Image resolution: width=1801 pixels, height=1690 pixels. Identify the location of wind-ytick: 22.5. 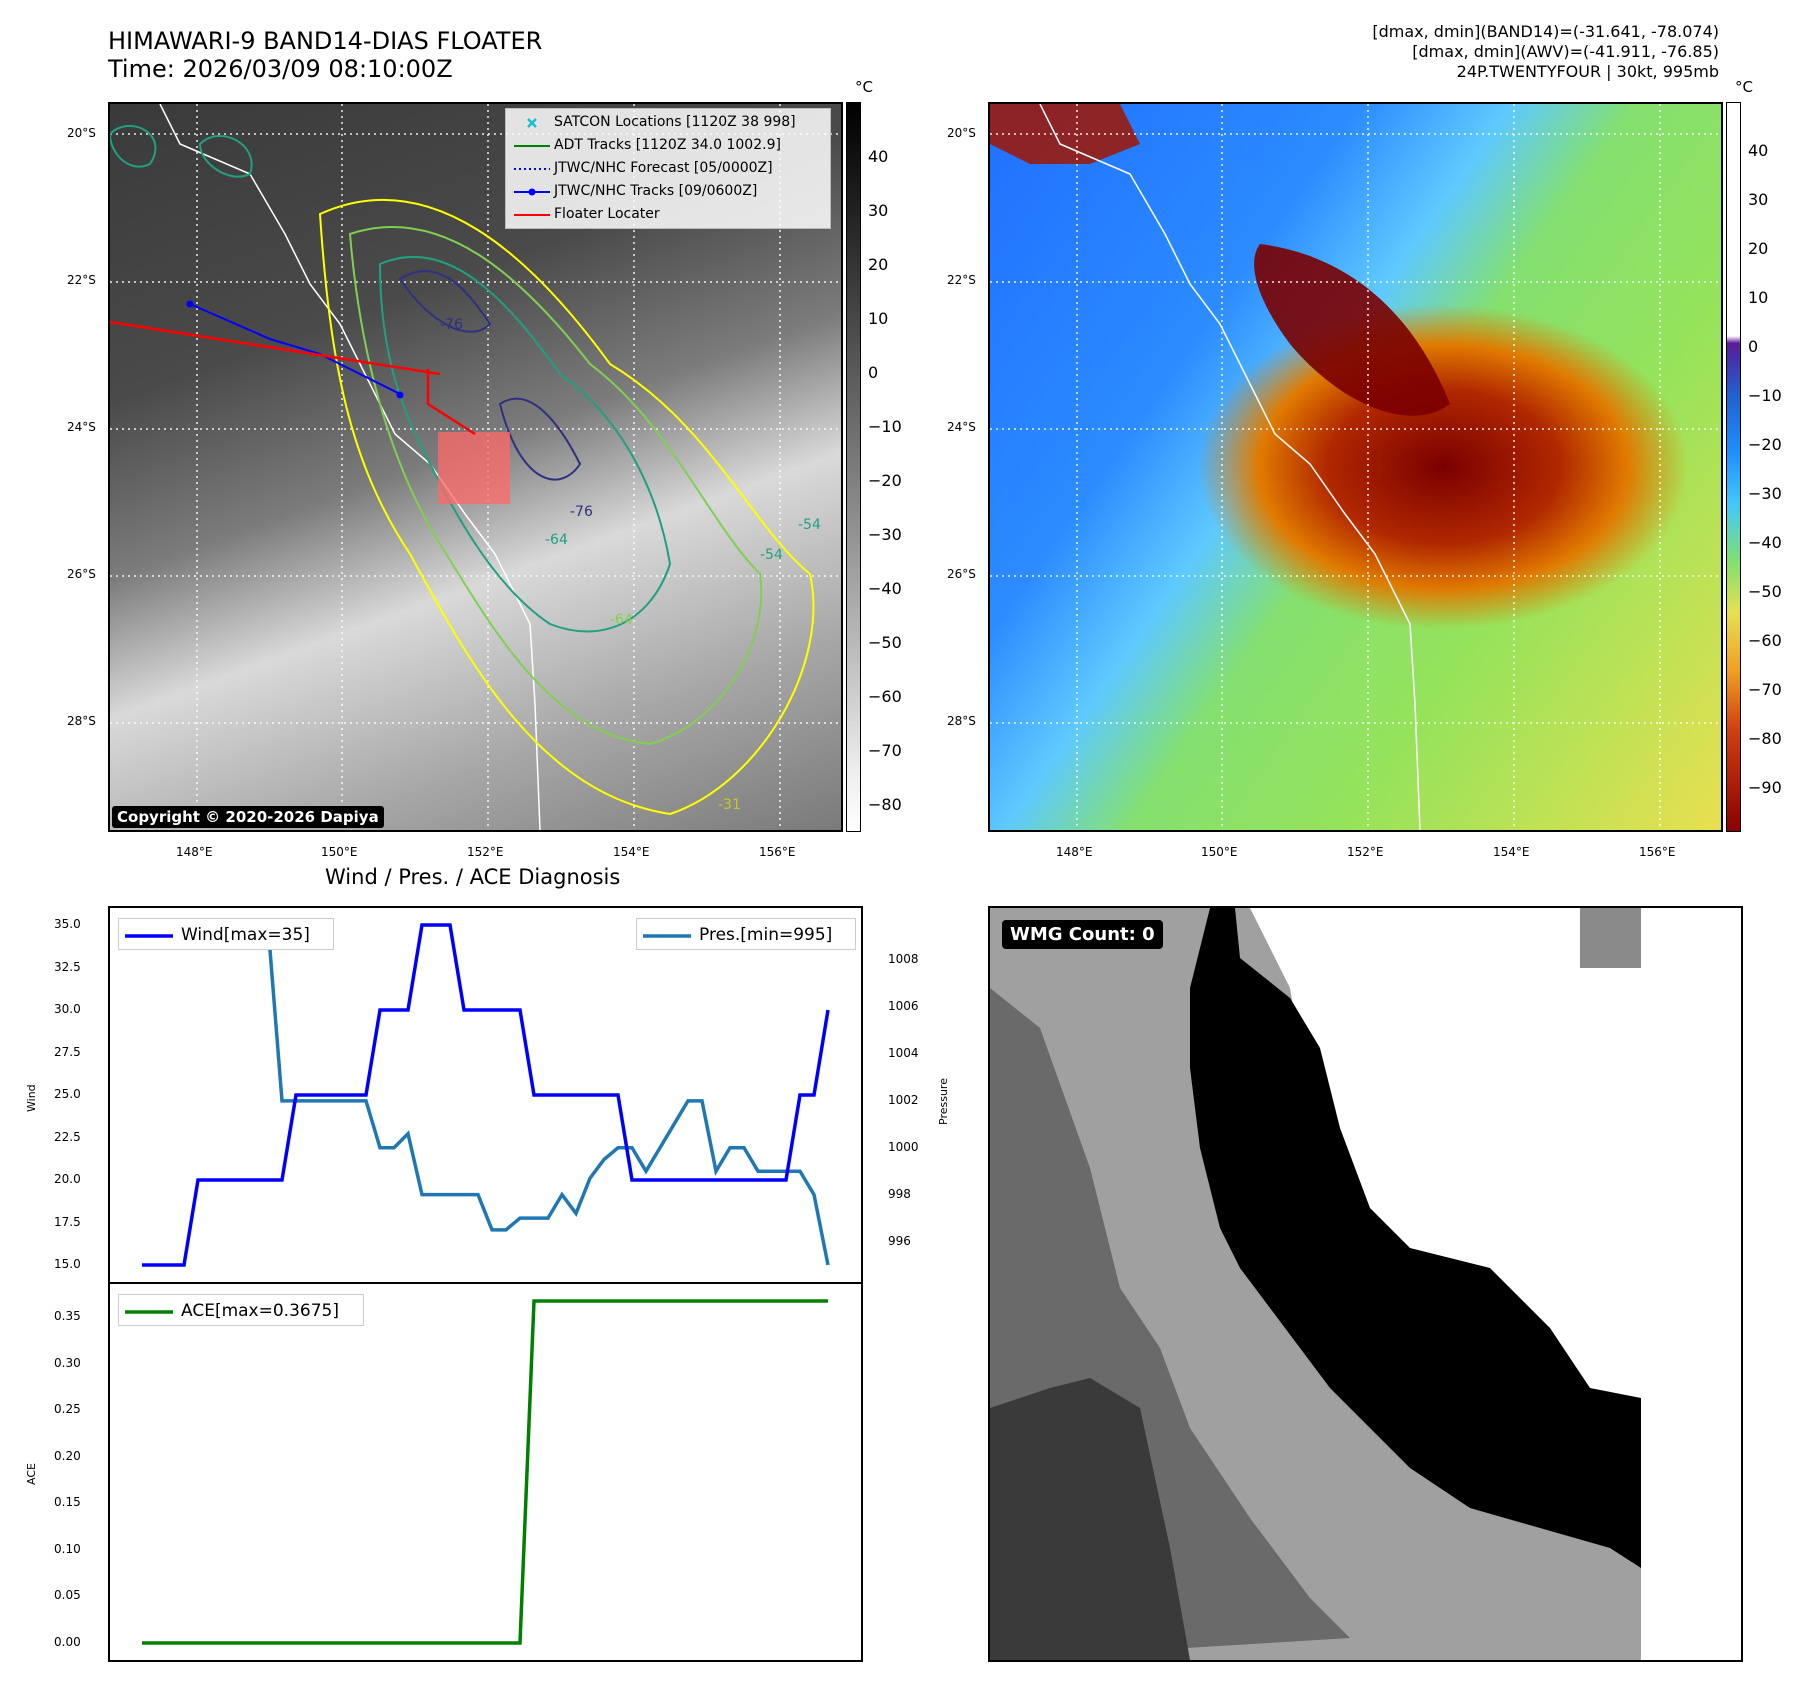
(67, 1136).